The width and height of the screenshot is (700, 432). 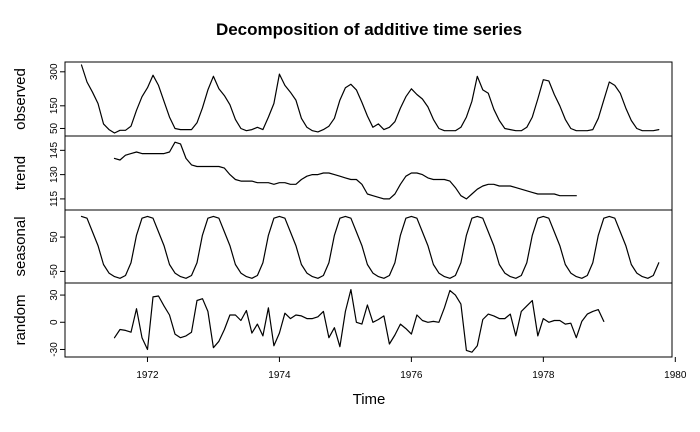 What do you see at coordinates (359, 321) in the screenshot?
I see `series-line-random` at bounding box center [359, 321].